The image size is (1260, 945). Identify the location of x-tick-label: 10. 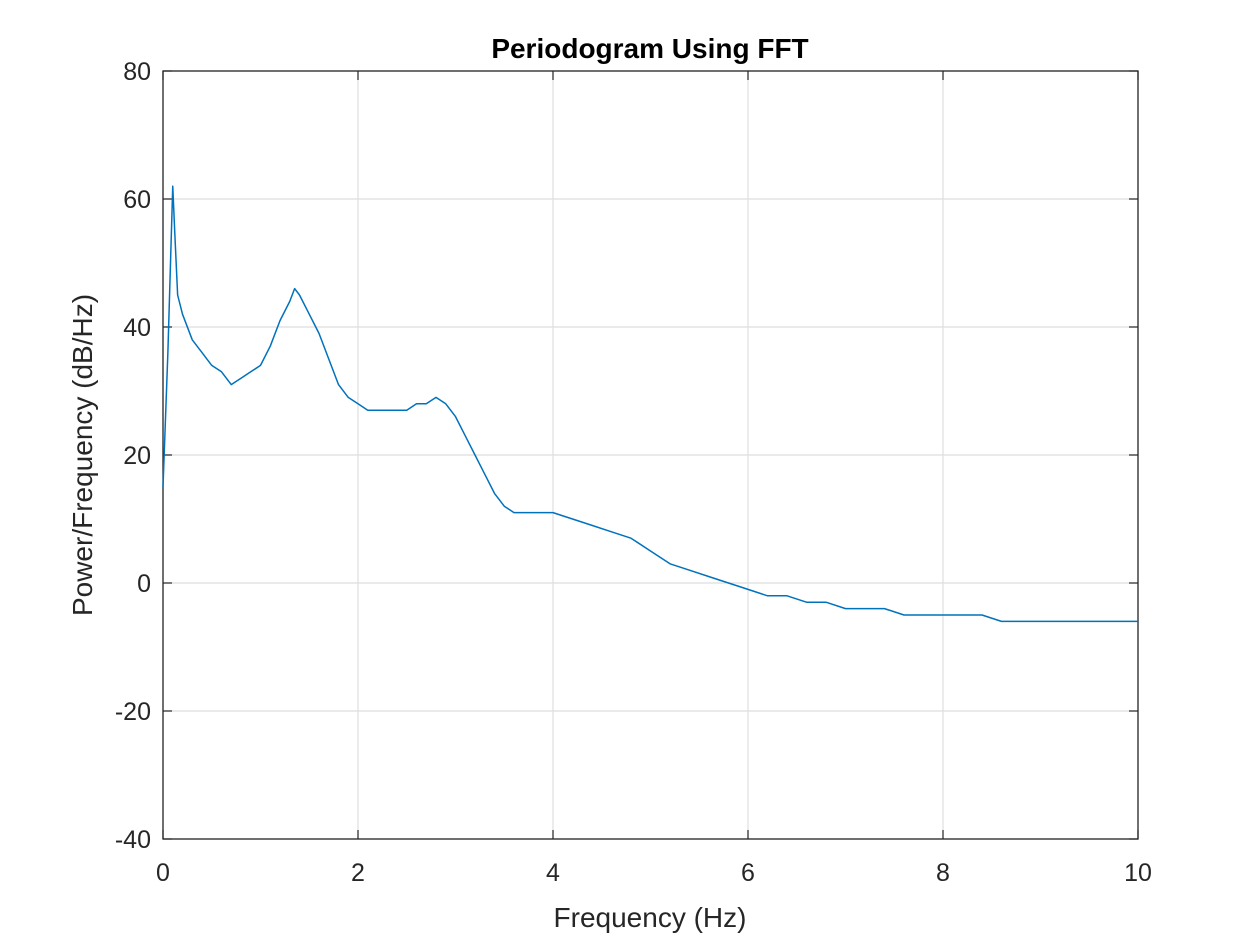
(1138, 873).